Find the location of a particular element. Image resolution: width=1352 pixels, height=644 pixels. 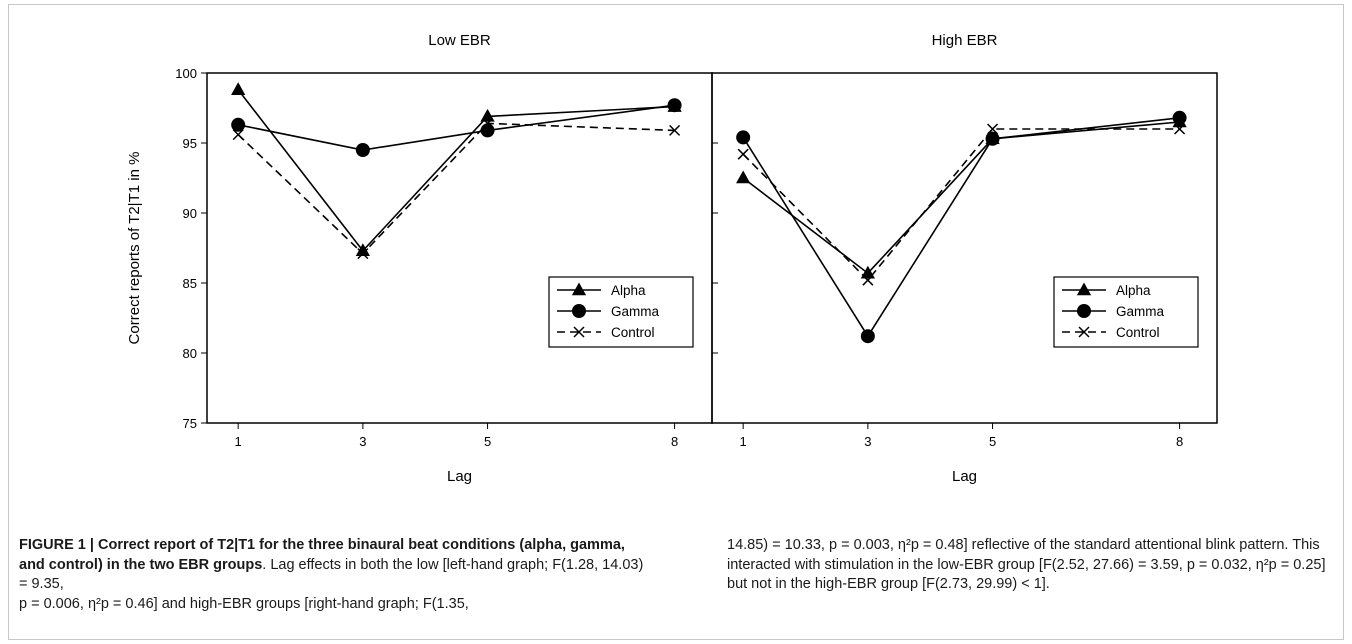

caption-text: ] but not in the high-EBR group [ is located at coordinates (1026, 574).